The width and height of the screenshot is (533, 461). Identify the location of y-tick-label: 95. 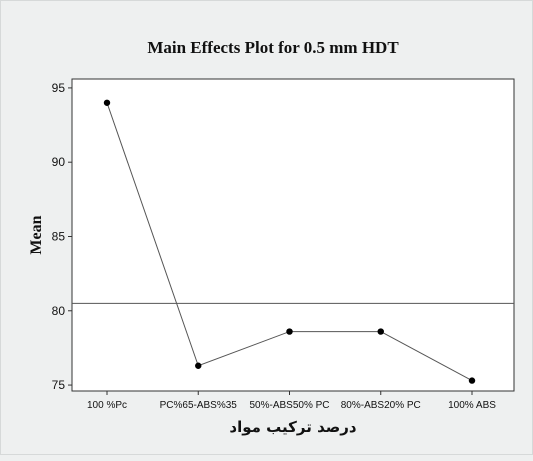
(59, 88).